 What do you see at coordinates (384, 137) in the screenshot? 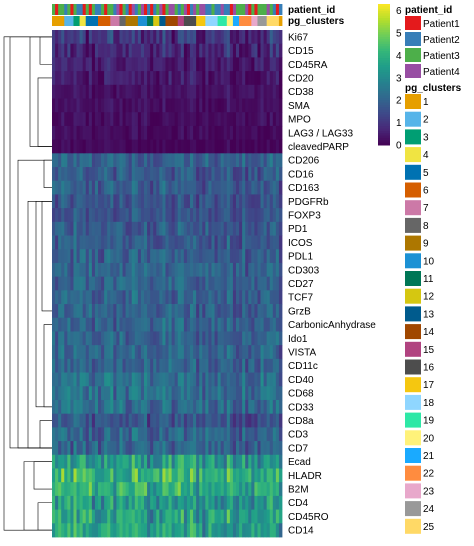
I see `colorbar-segment` at bounding box center [384, 137].